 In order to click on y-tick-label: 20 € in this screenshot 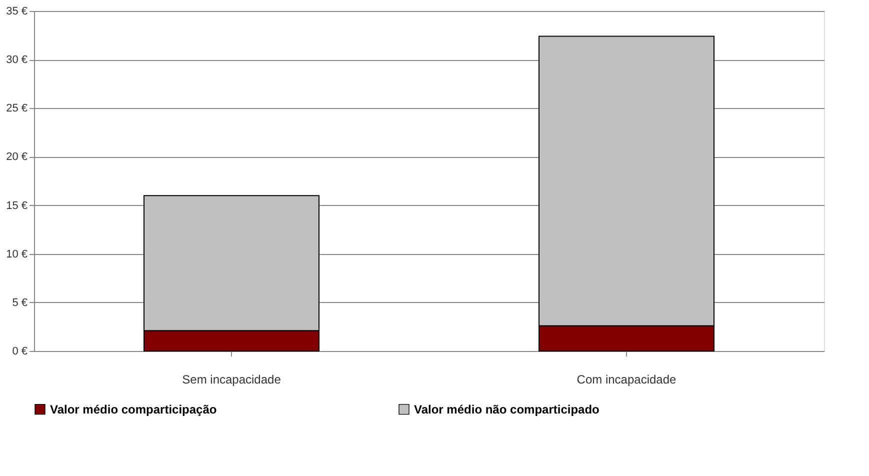, I will do `click(17, 157)`.